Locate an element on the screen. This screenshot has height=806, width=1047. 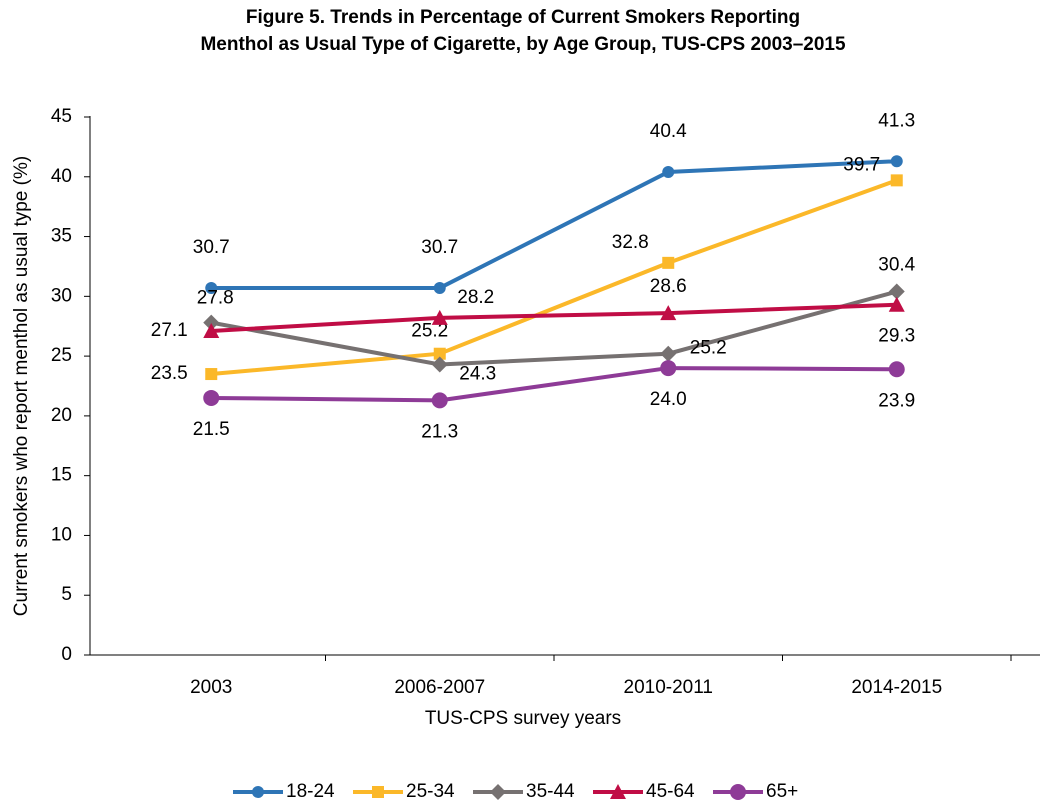
legend-label: 25-34 is located at coordinates (430, 791).